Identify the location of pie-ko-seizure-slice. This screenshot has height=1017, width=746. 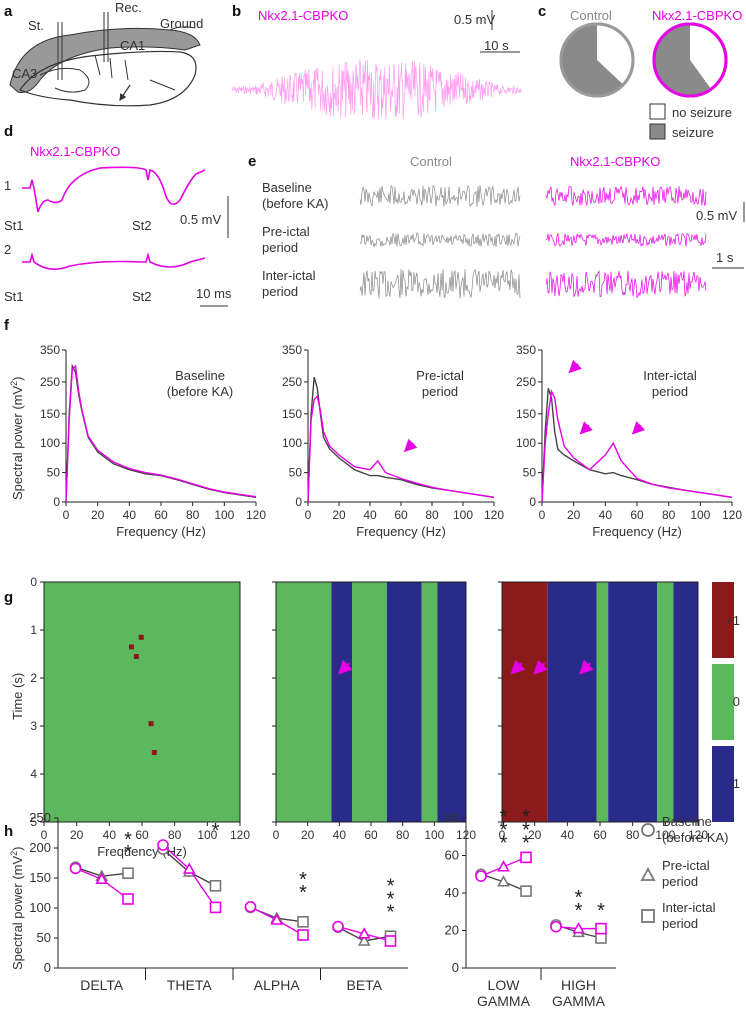
(683, 60).